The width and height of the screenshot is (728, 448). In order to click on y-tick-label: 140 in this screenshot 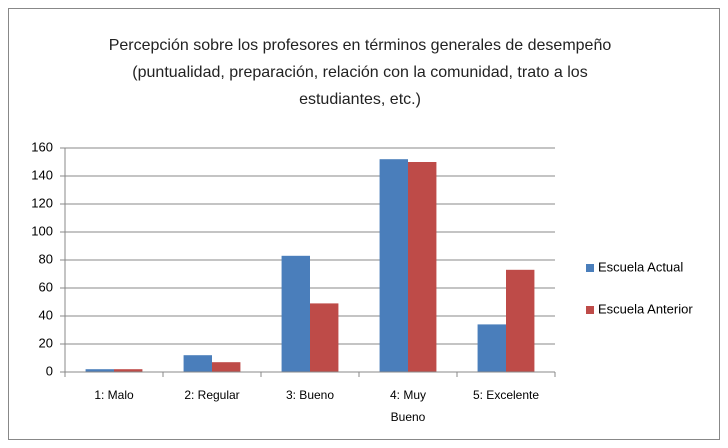, I will do `click(42, 174)`.